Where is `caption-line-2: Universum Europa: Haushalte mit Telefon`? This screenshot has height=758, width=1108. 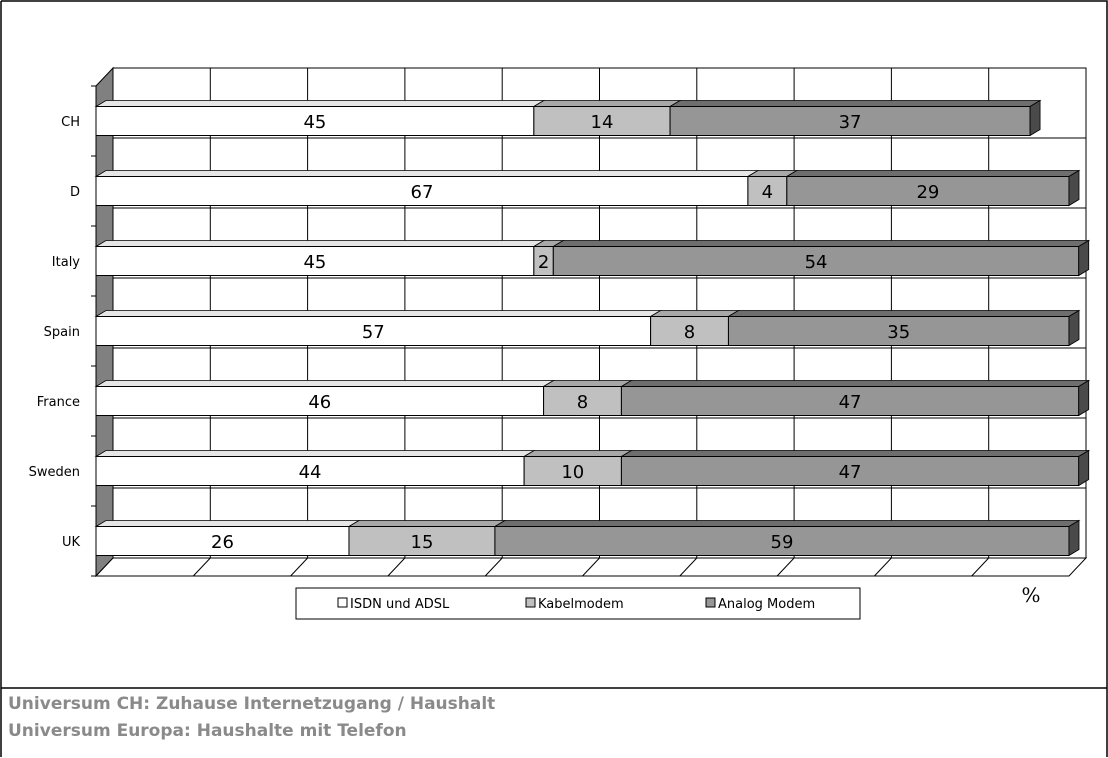 caption-line-2: Universum Europa: Haushalte mit Telefon is located at coordinates (207, 731).